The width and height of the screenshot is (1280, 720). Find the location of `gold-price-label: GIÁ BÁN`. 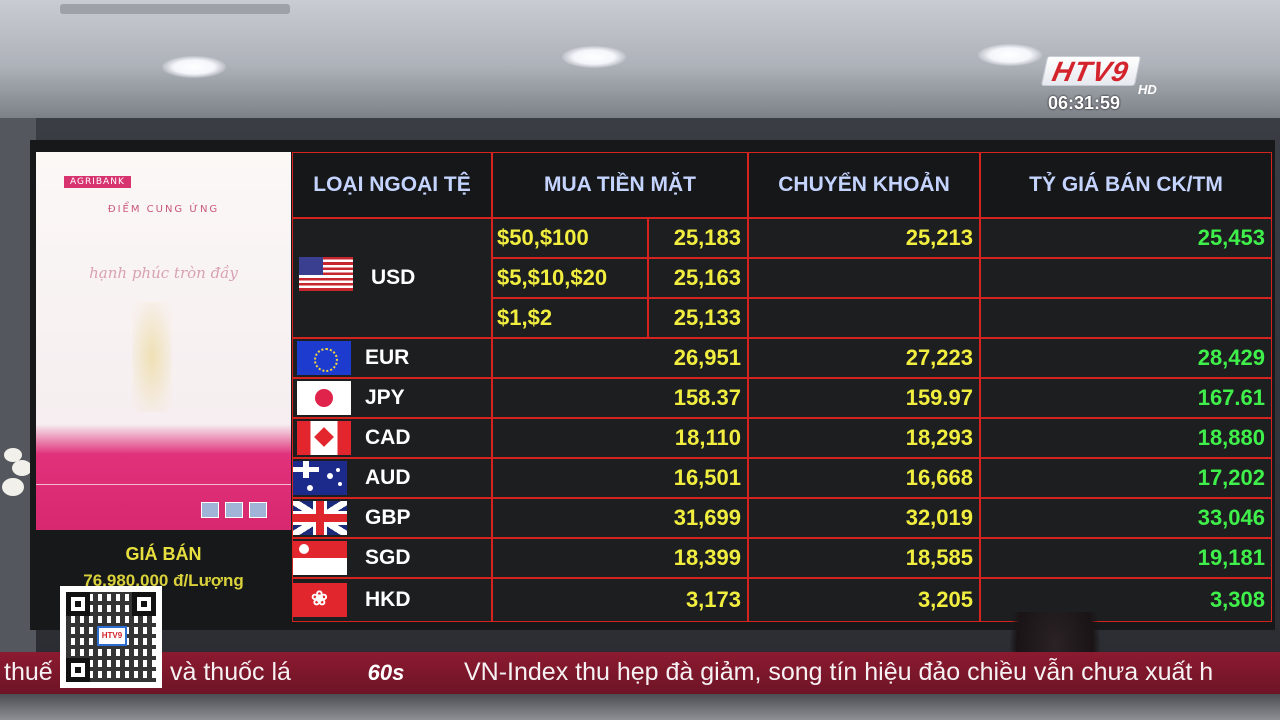

gold-price-label: GIÁ BÁN is located at coordinates (163, 554).